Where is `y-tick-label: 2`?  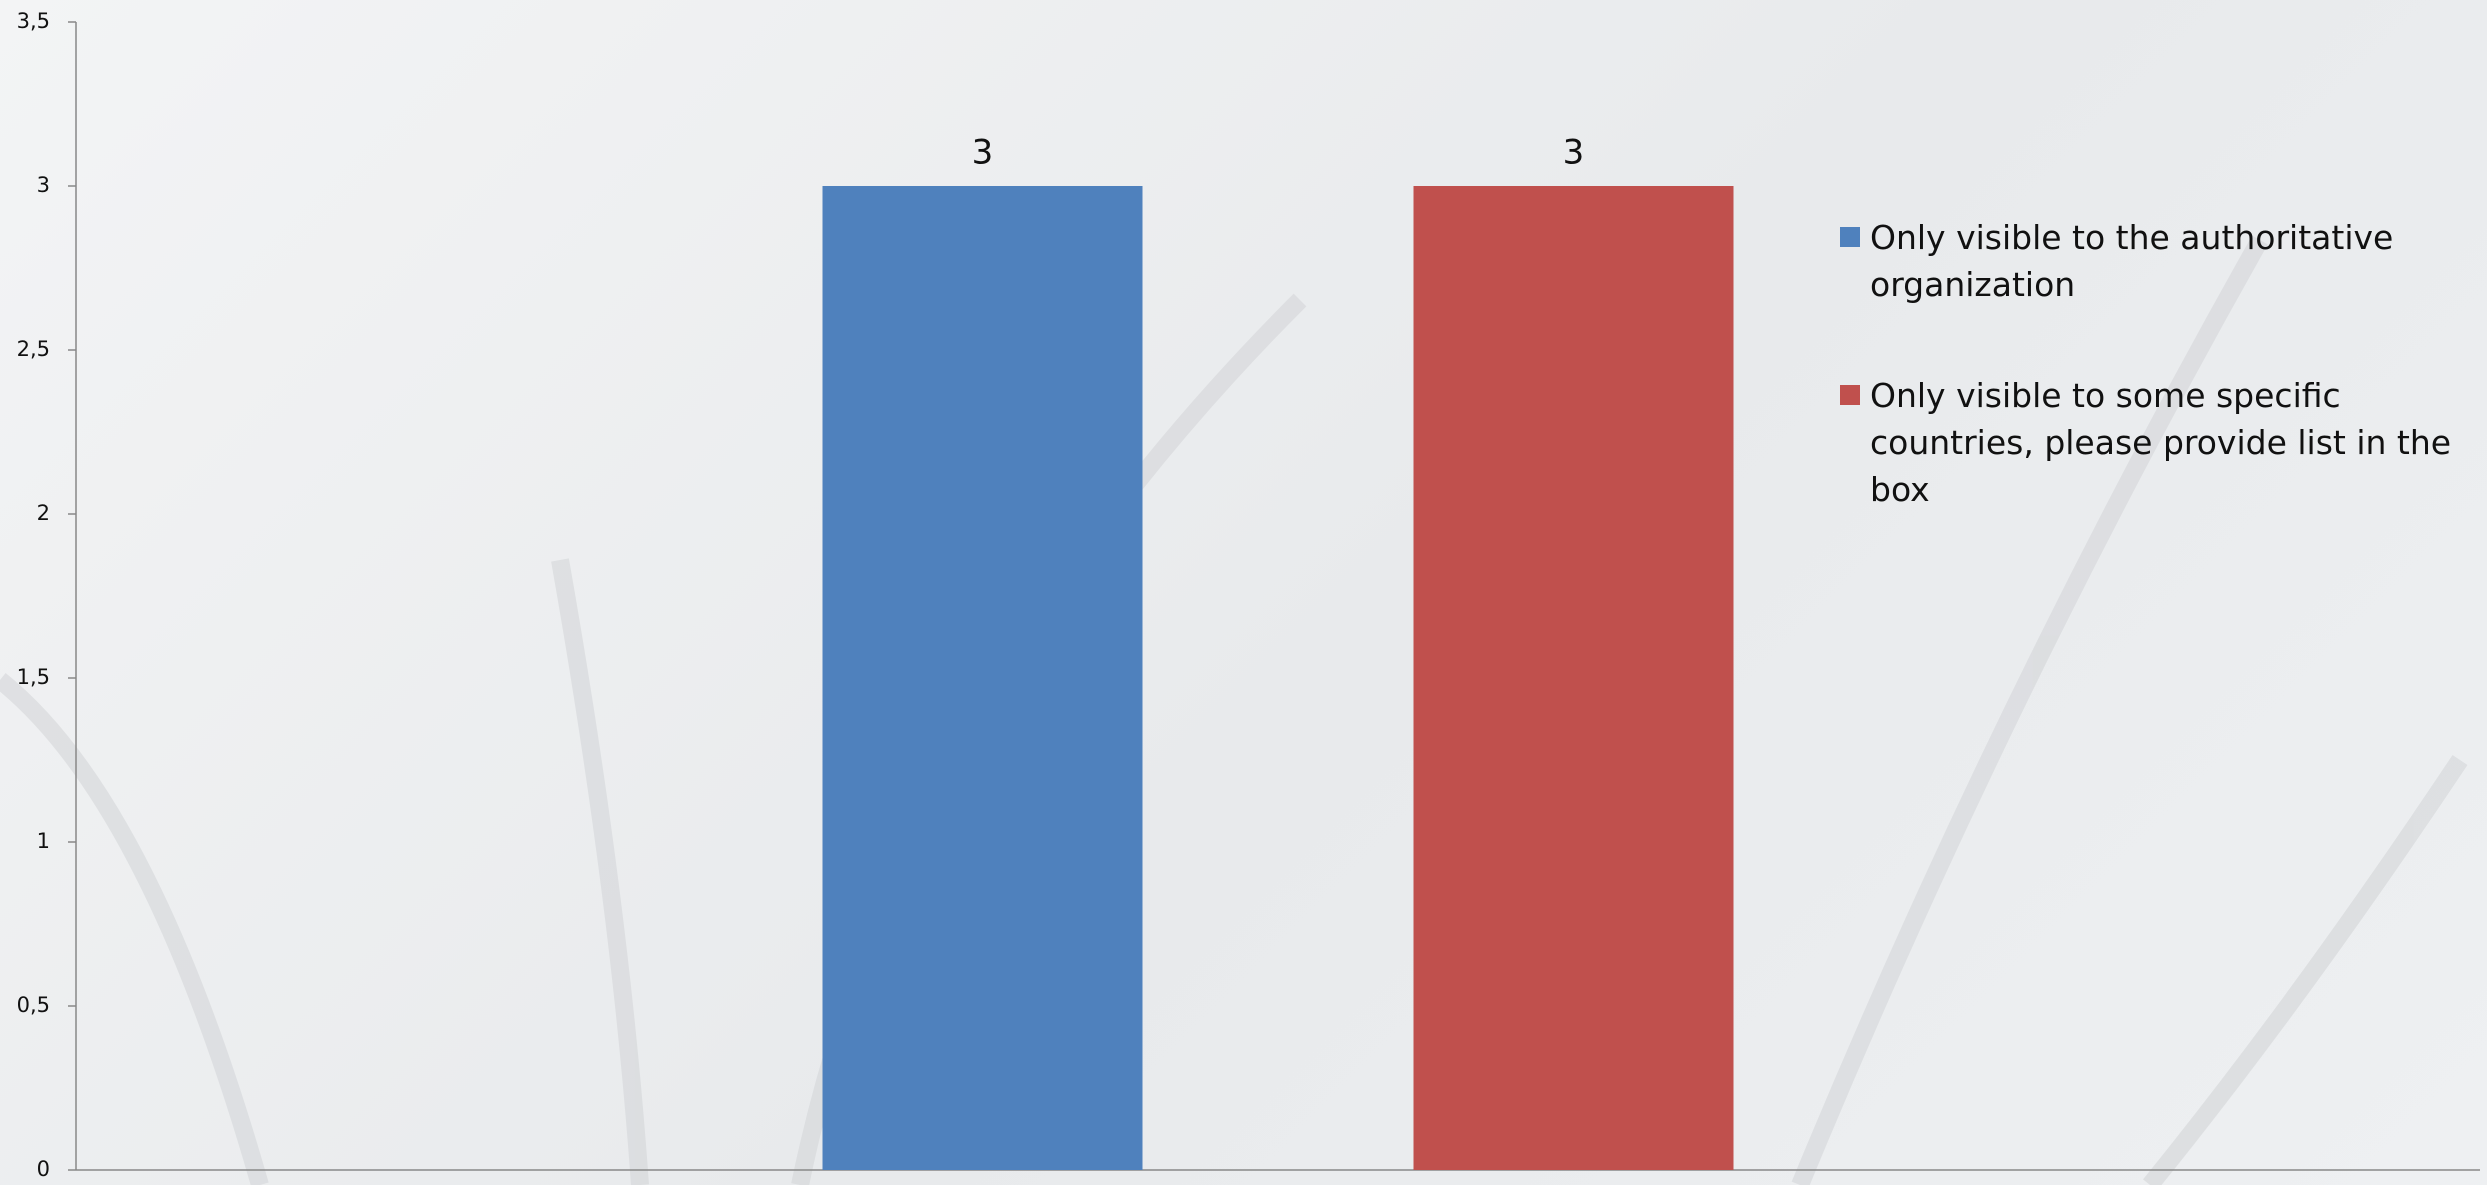
y-tick-label: 2 is located at coordinates (43, 513).